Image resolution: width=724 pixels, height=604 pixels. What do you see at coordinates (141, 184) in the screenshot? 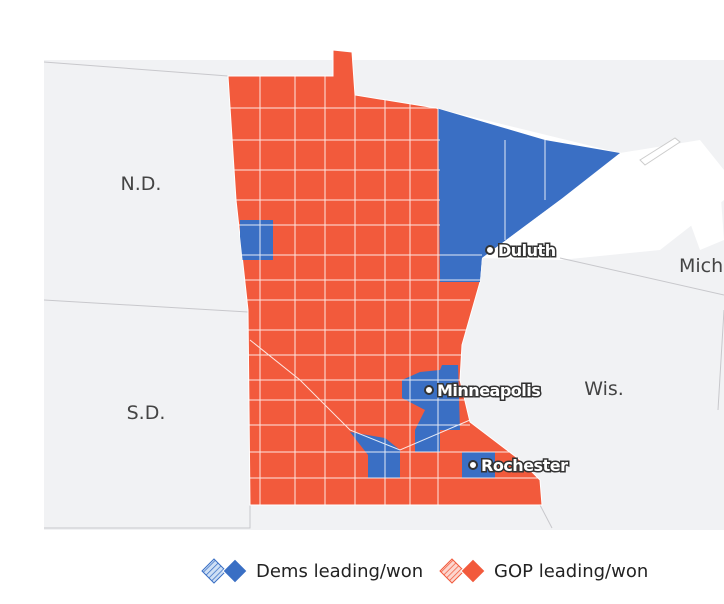
I see `state-label: N.D.` at bounding box center [141, 184].